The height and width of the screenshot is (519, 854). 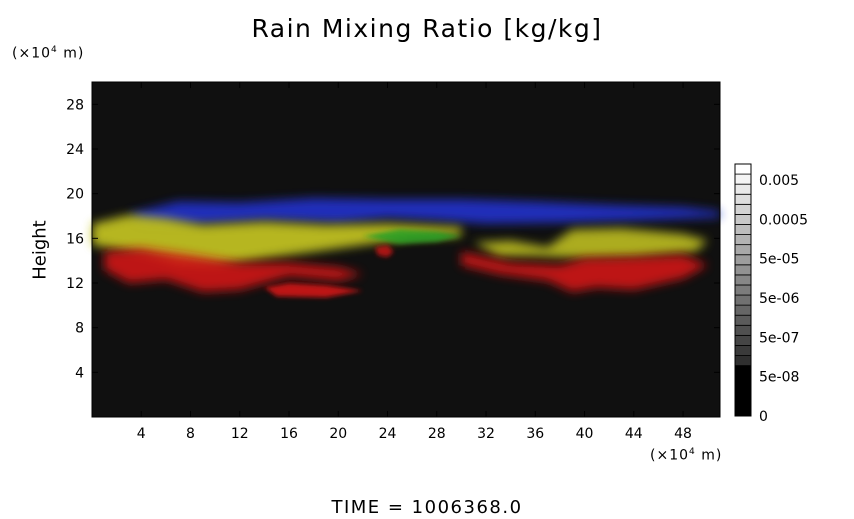 What do you see at coordinates (412, 236) in the screenshot?
I see `green-layer` at bounding box center [412, 236].